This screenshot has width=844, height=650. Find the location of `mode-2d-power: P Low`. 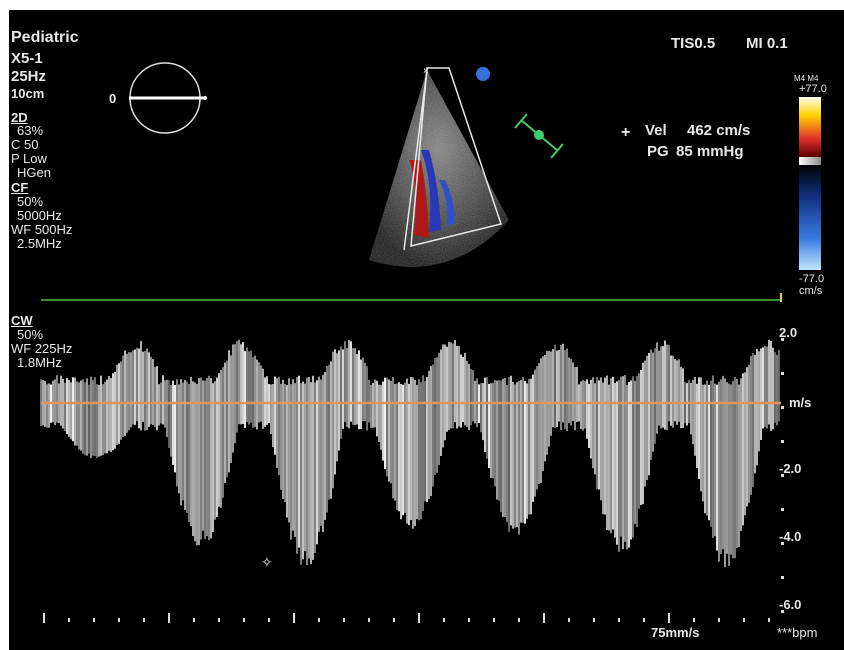

mode-2d-power: P Low is located at coordinates (29, 158).